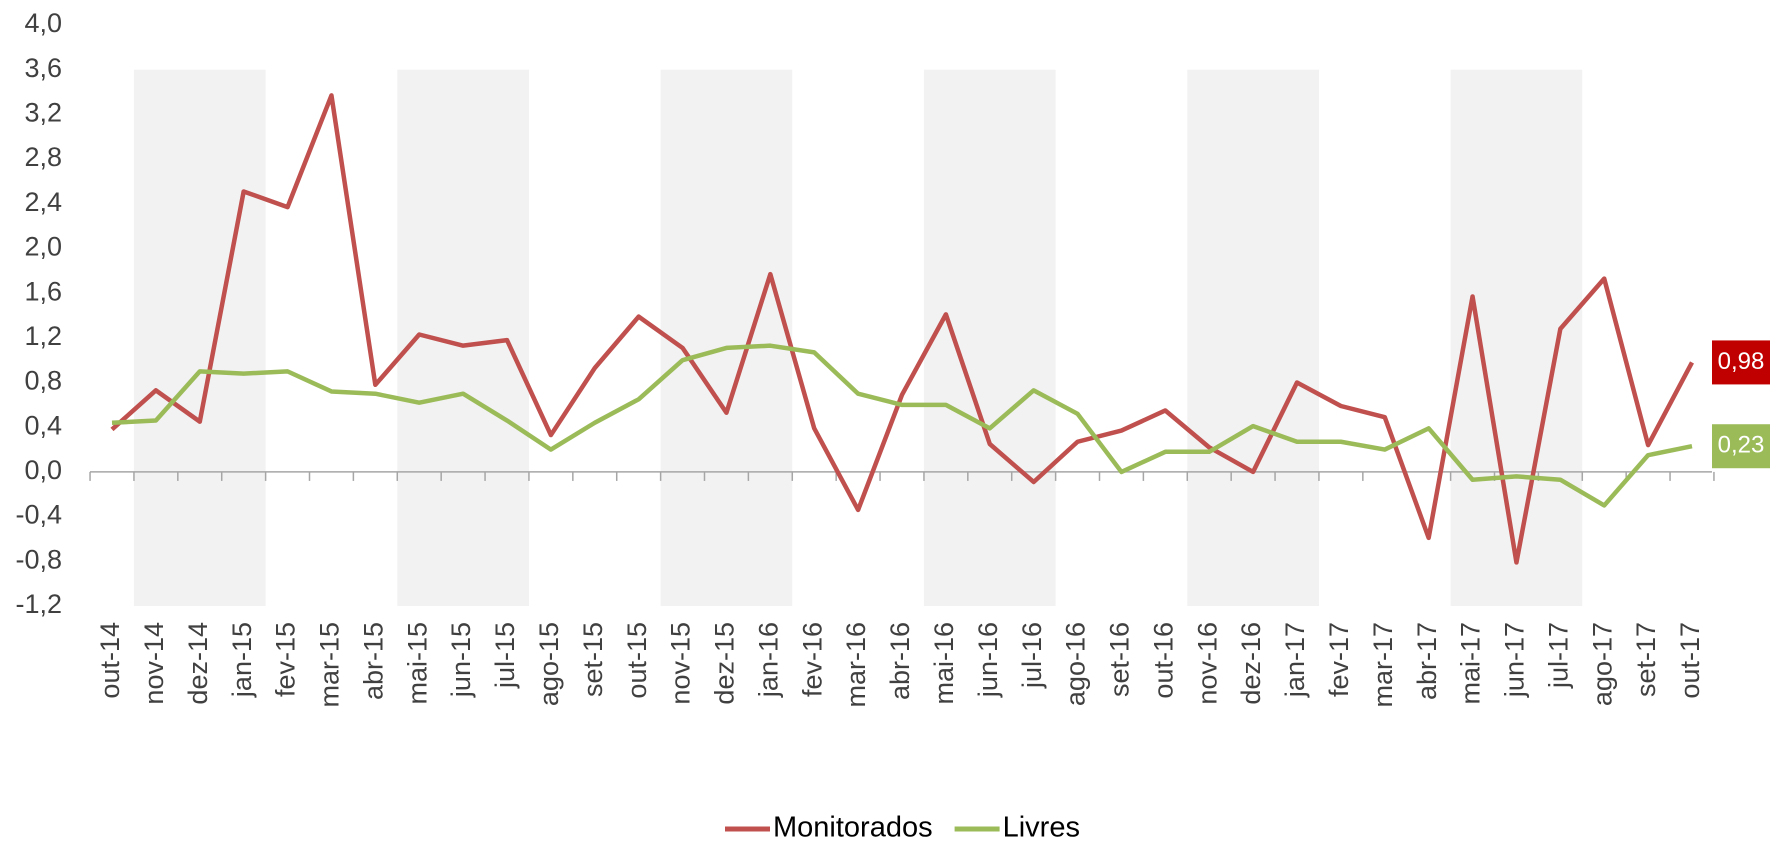  Describe the element at coordinates (1690, 660) in the screenshot. I see `x-tick-label: out-17` at that location.